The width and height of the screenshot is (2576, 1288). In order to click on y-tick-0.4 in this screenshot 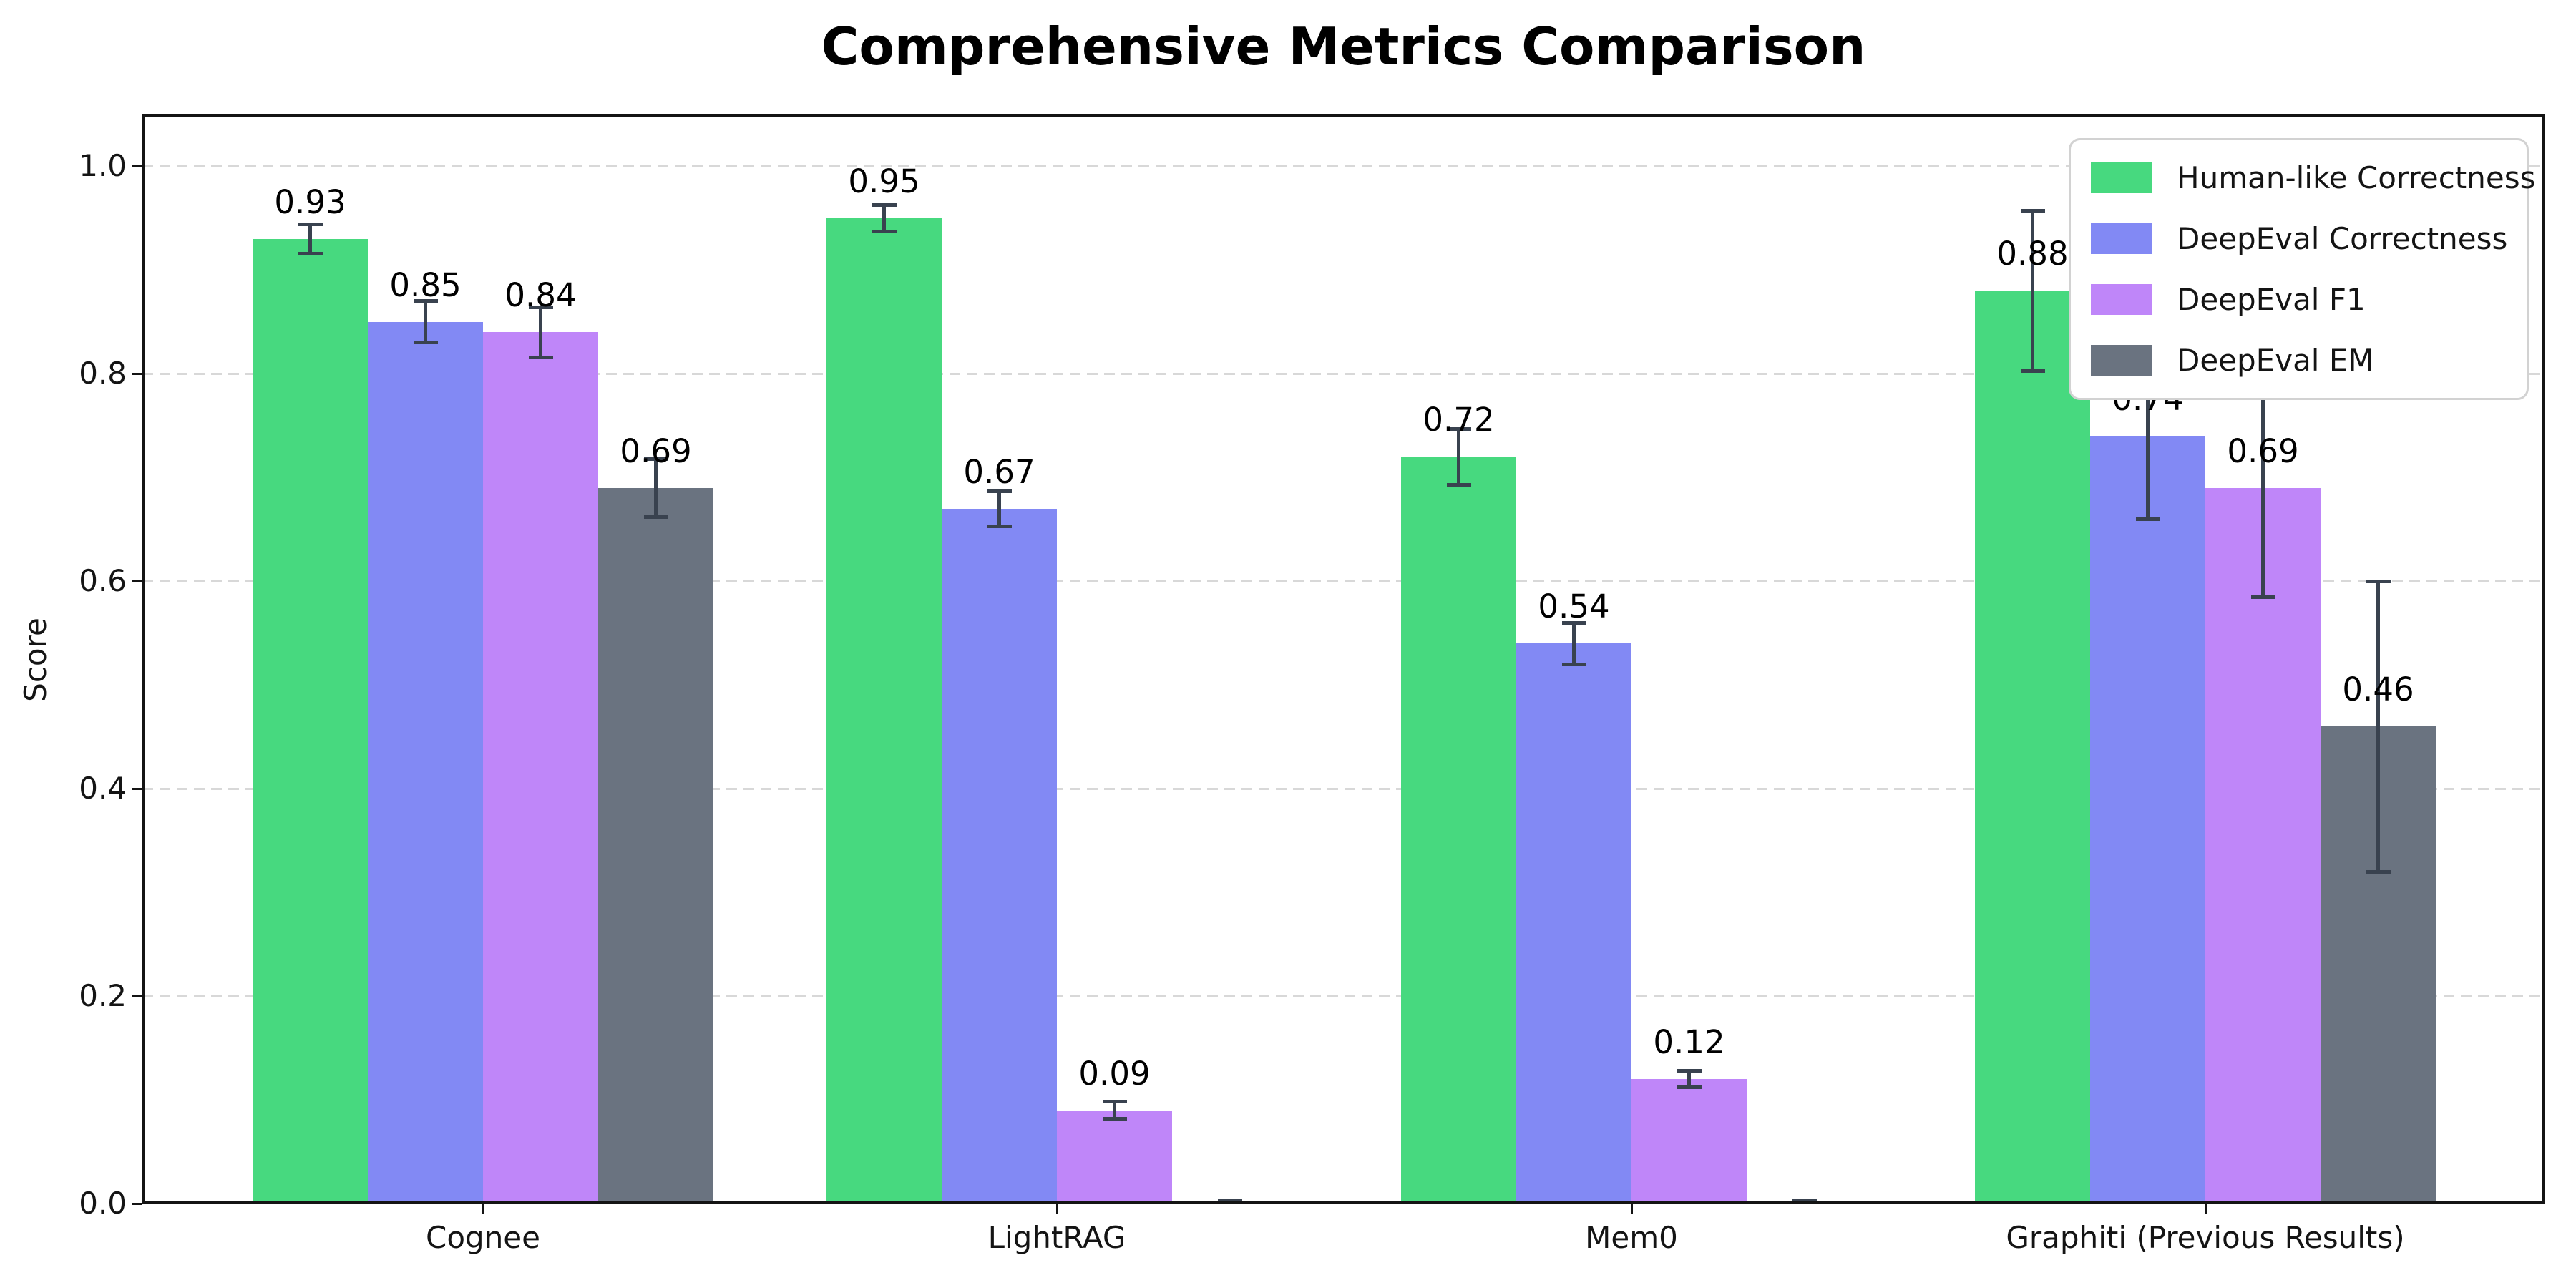, I will do `click(137, 788)`.